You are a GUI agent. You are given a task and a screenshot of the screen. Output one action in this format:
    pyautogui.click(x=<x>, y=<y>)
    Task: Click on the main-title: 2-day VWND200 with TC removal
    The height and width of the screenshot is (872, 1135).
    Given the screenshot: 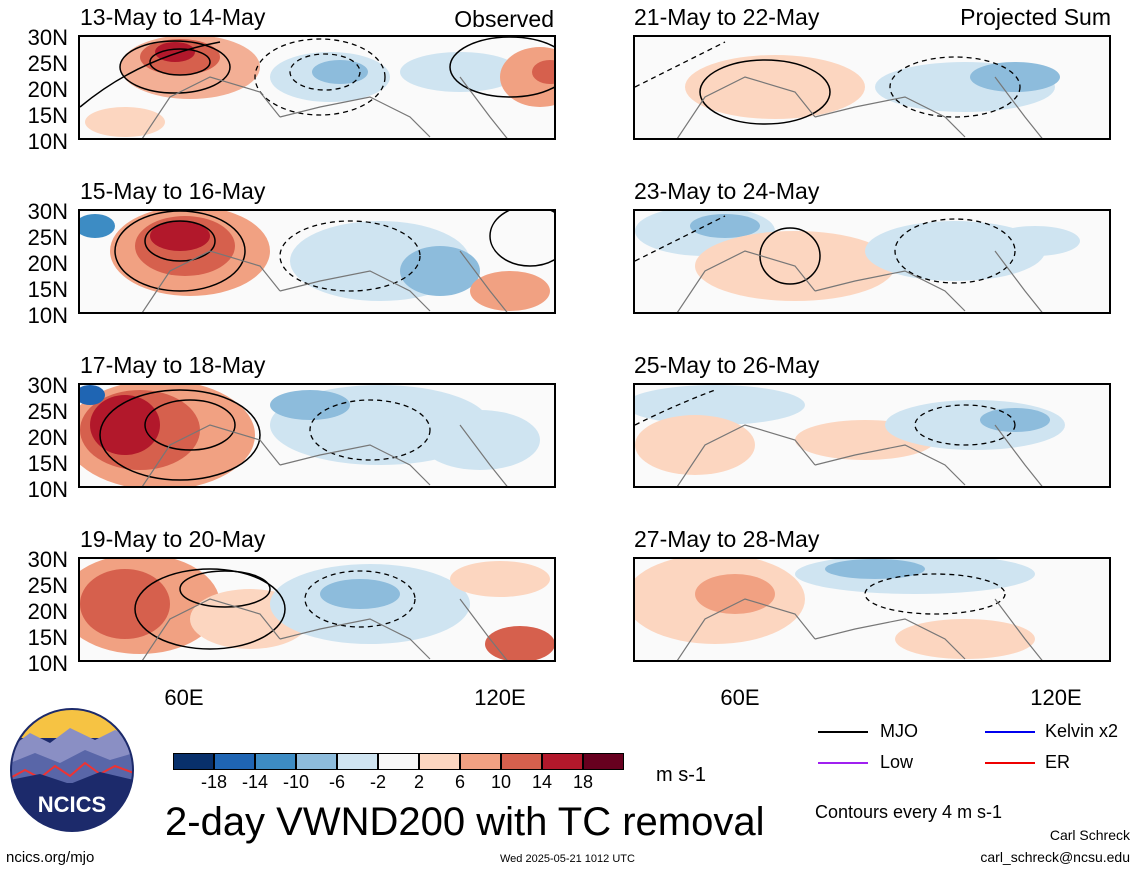 What is the action you would take?
    pyautogui.click(x=465, y=822)
    